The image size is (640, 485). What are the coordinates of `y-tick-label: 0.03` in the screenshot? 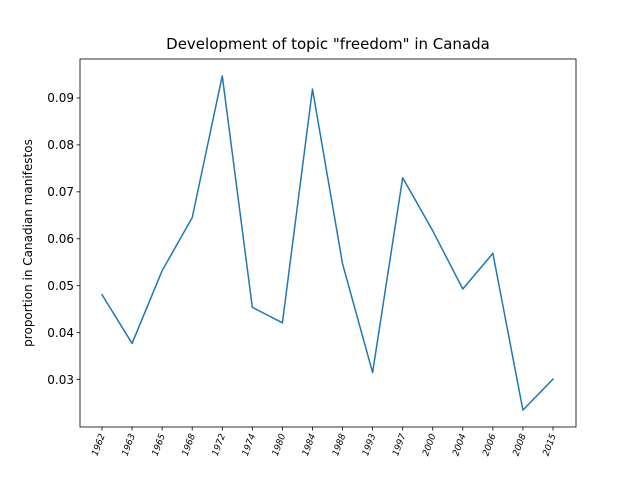 It's located at (60, 380).